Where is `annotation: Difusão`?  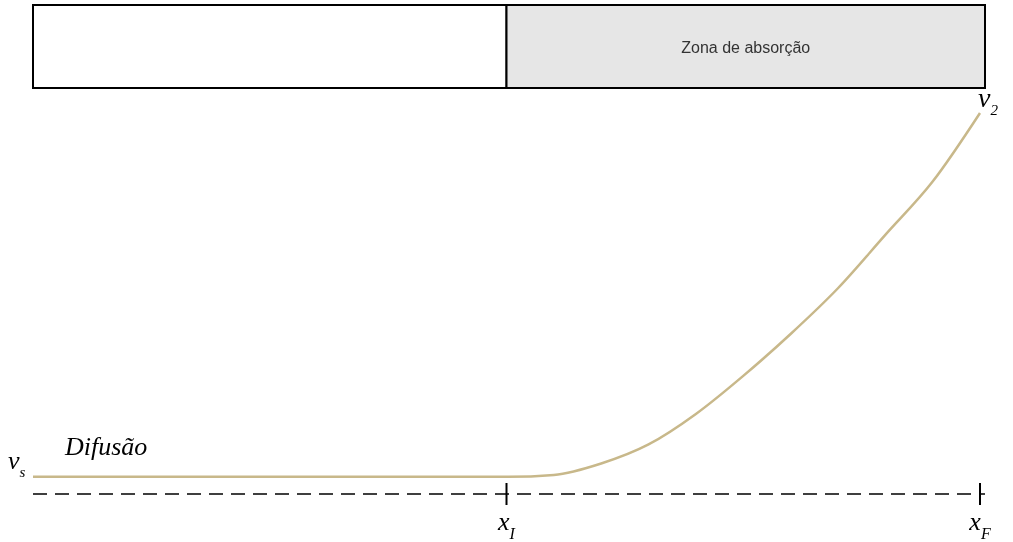
annotation: Difusão is located at coordinates (106, 446).